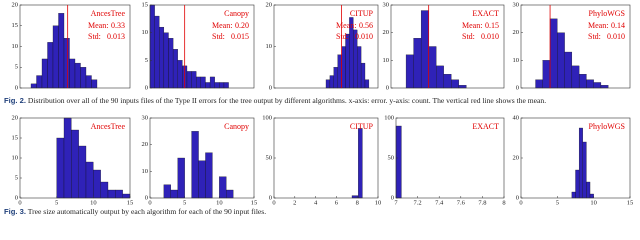  I want to click on x-tick-label: 2, so click(294, 202).